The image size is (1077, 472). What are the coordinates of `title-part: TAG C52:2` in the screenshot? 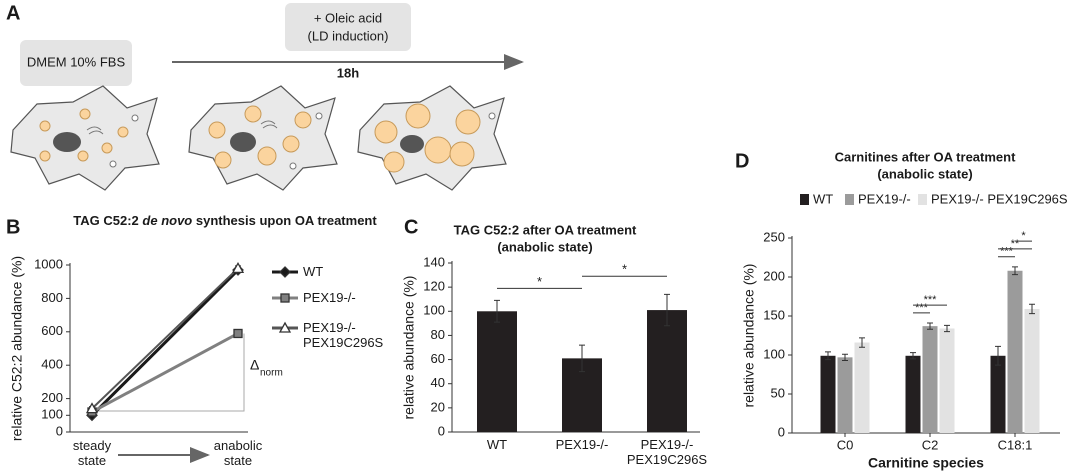 It's located at (107, 220).